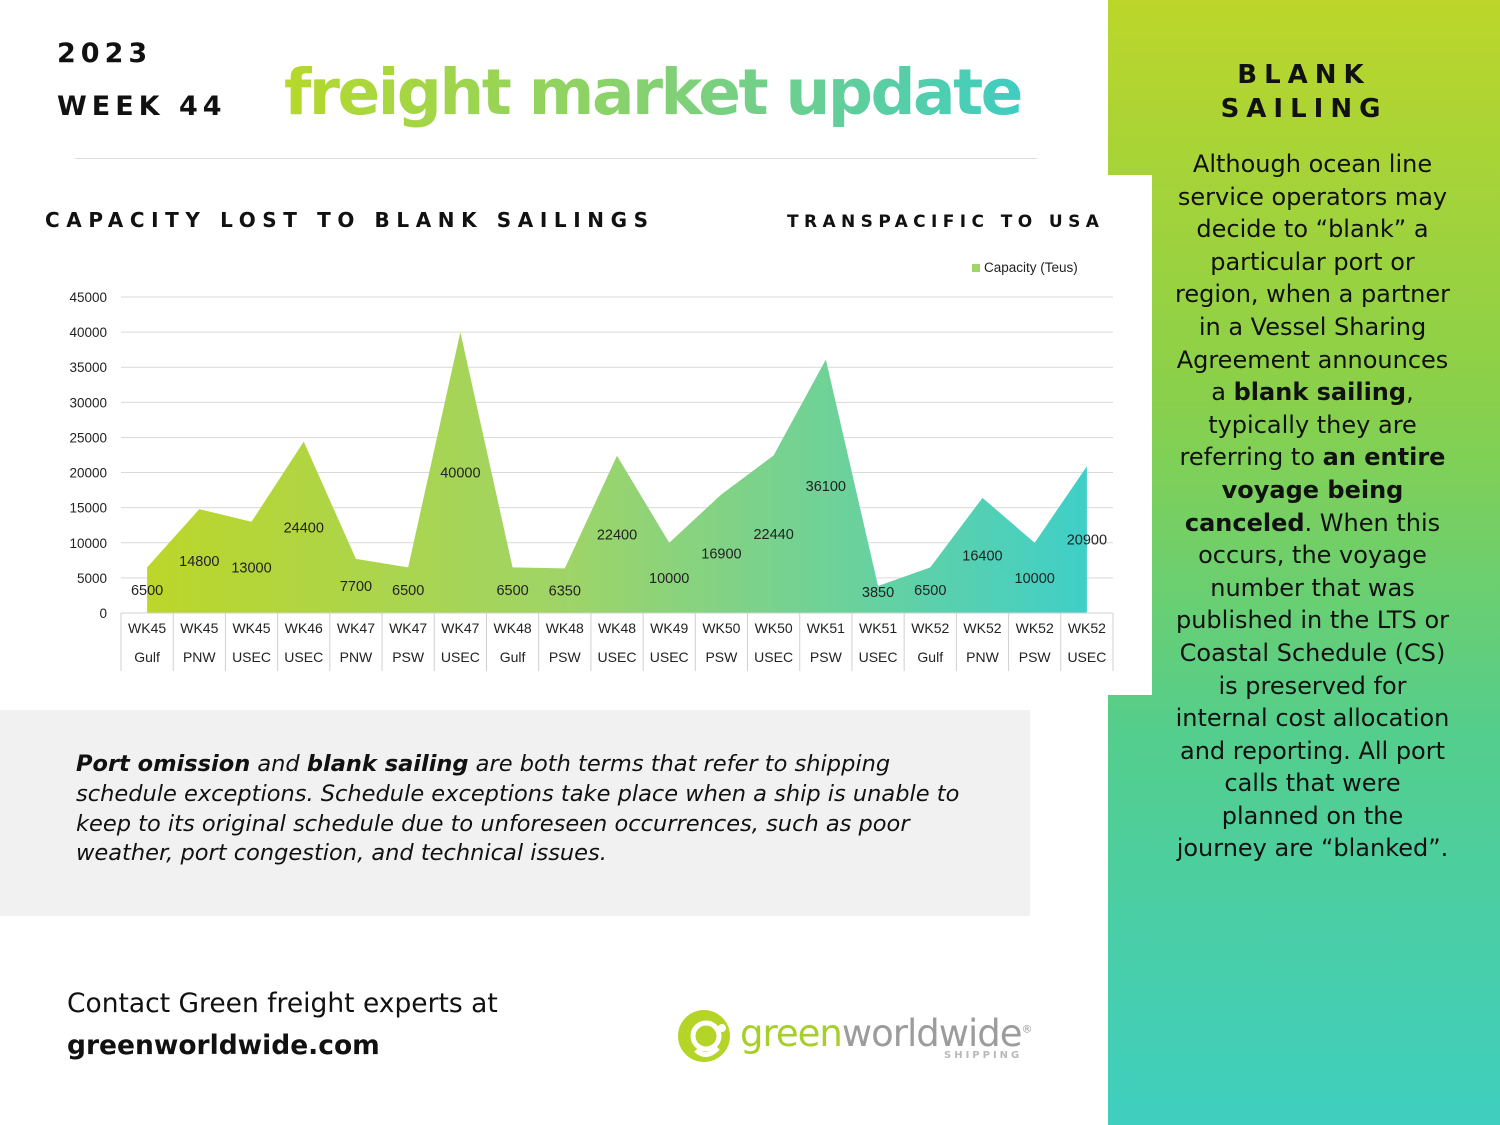 This screenshot has height=1125, width=1500. What do you see at coordinates (826, 487) in the screenshot?
I see `data-label: 36100` at bounding box center [826, 487].